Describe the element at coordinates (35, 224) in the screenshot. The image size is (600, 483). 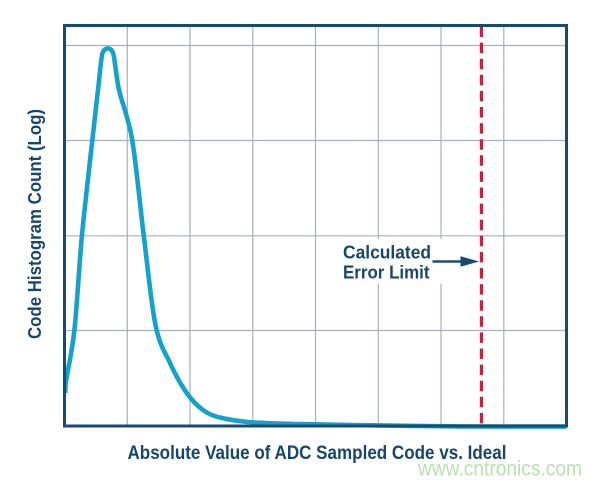
I see `svg-text: Code Histogram Count (Log)` at that location.